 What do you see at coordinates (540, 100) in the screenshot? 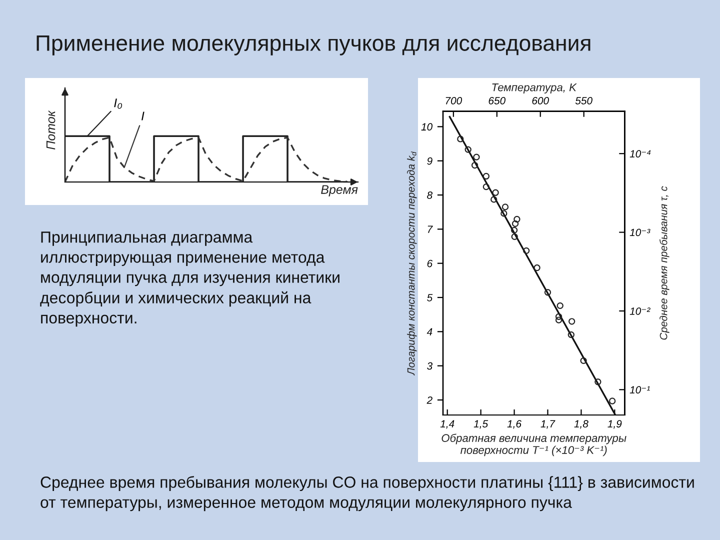
I see `x2-tick-label: 600` at bounding box center [540, 100].